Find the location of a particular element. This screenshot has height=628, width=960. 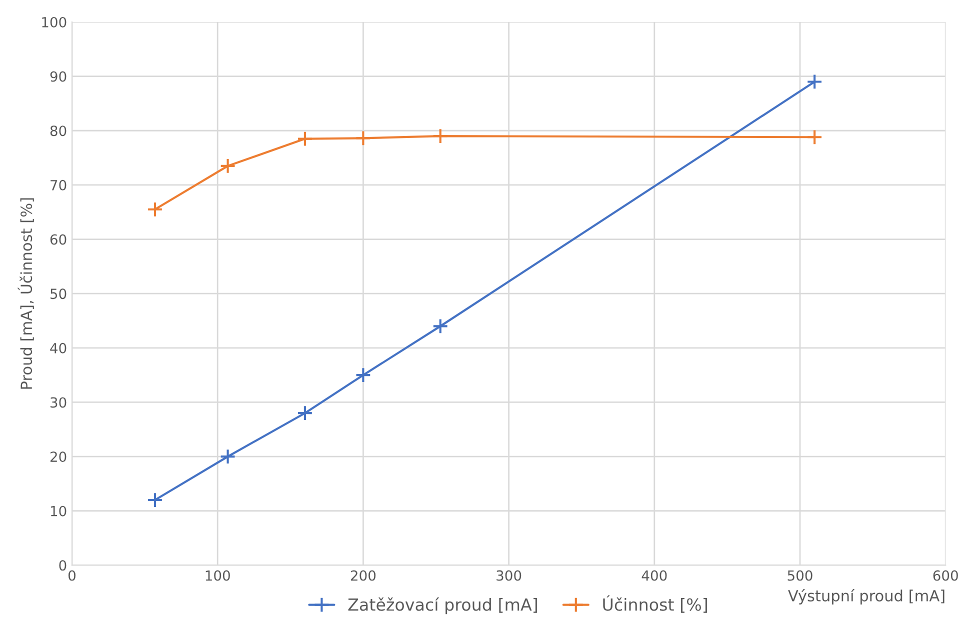

x-tick-label: 200 is located at coordinates (363, 575).